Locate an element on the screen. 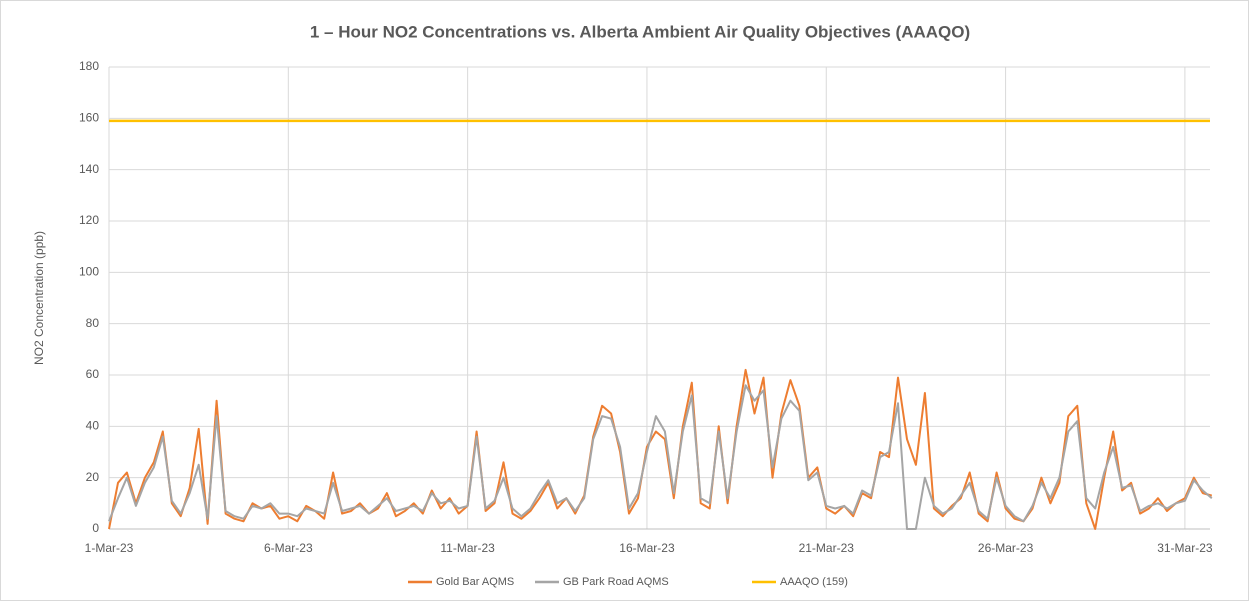 Image resolution: width=1249 pixels, height=601 pixels. legend-label: GB Park Road AQMS is located at coordinates (616, 582).